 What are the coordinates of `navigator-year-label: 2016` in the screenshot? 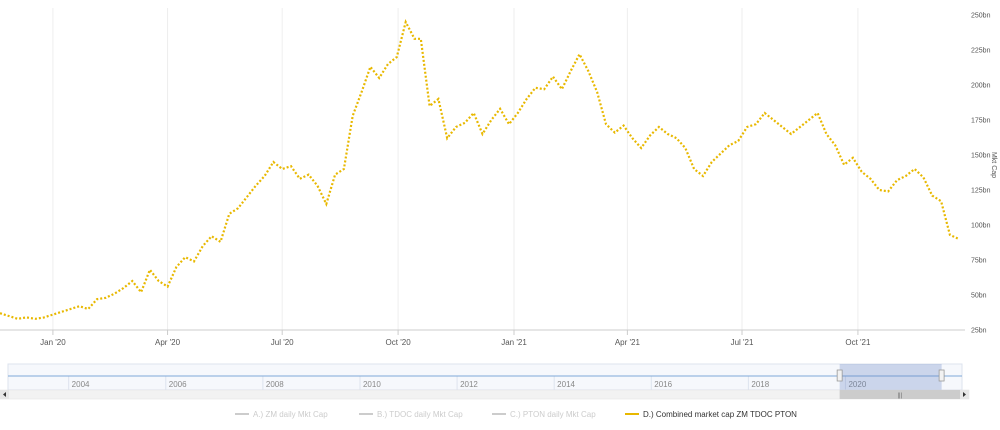 It's located at (663, 384).